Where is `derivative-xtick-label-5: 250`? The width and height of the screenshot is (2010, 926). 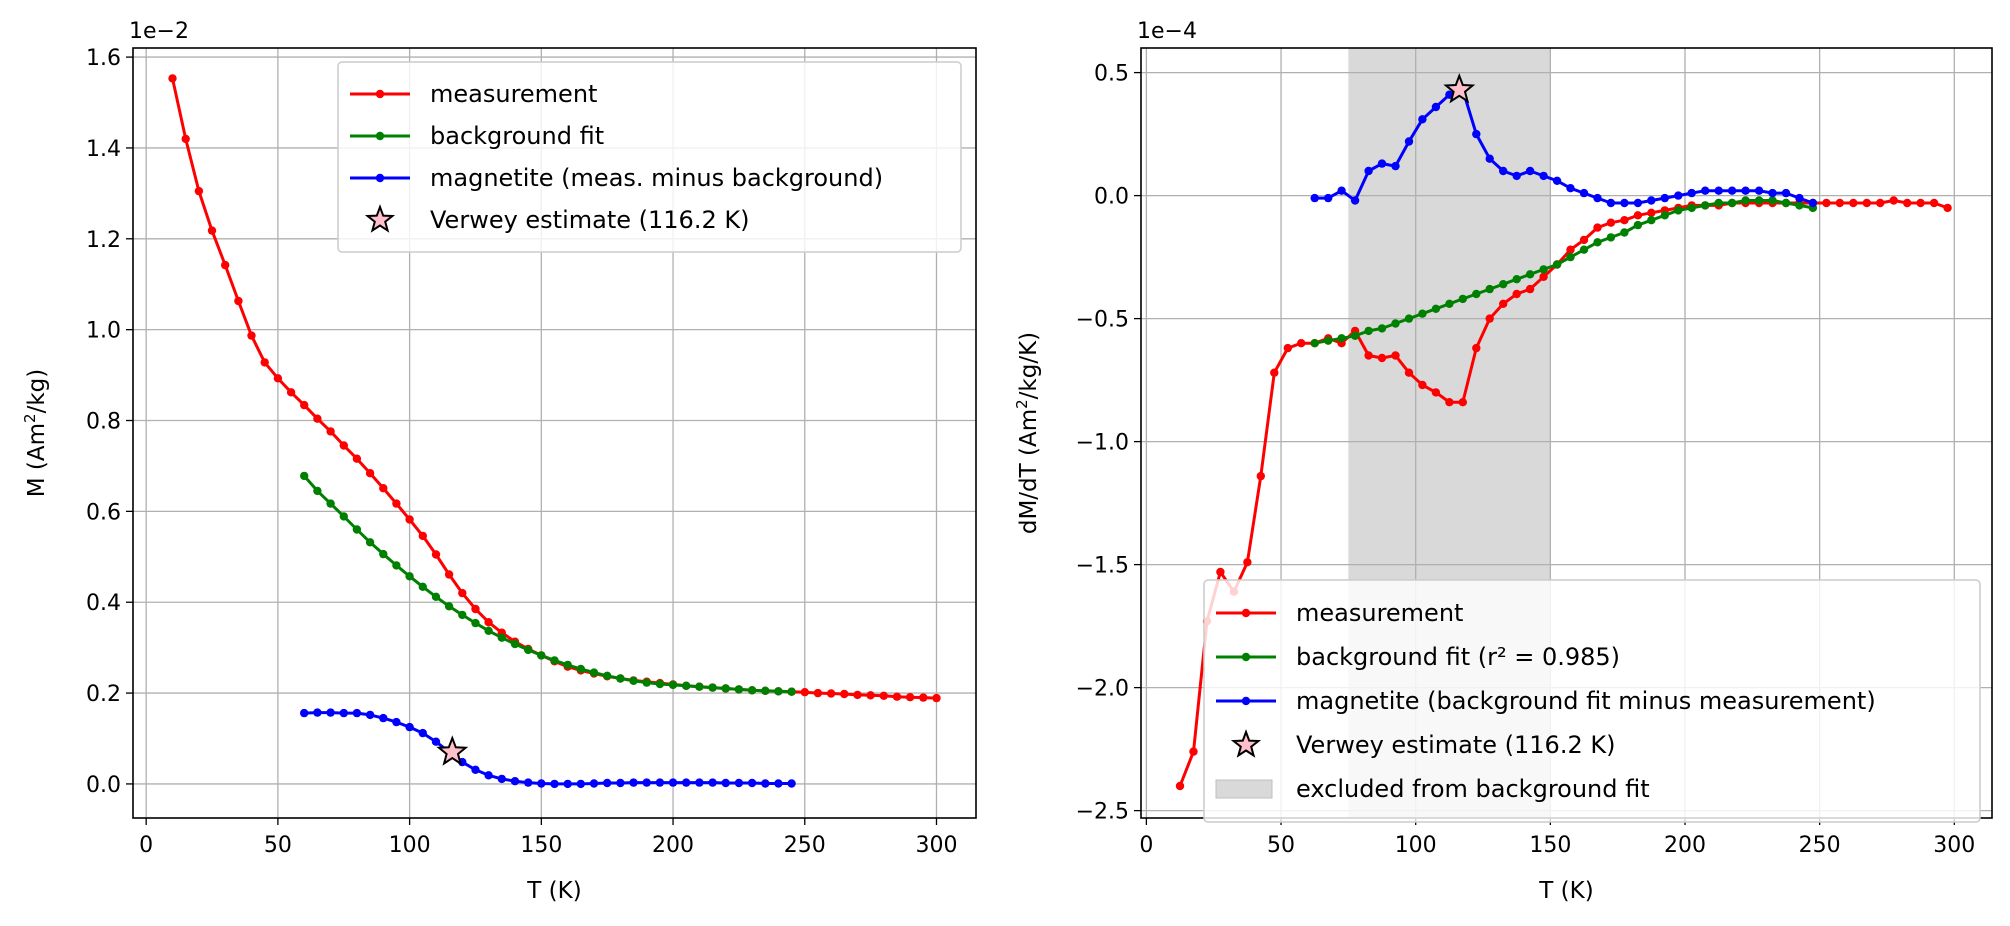
derivative-xtick-label-5: 250 is located at coordinates (1820, 845).